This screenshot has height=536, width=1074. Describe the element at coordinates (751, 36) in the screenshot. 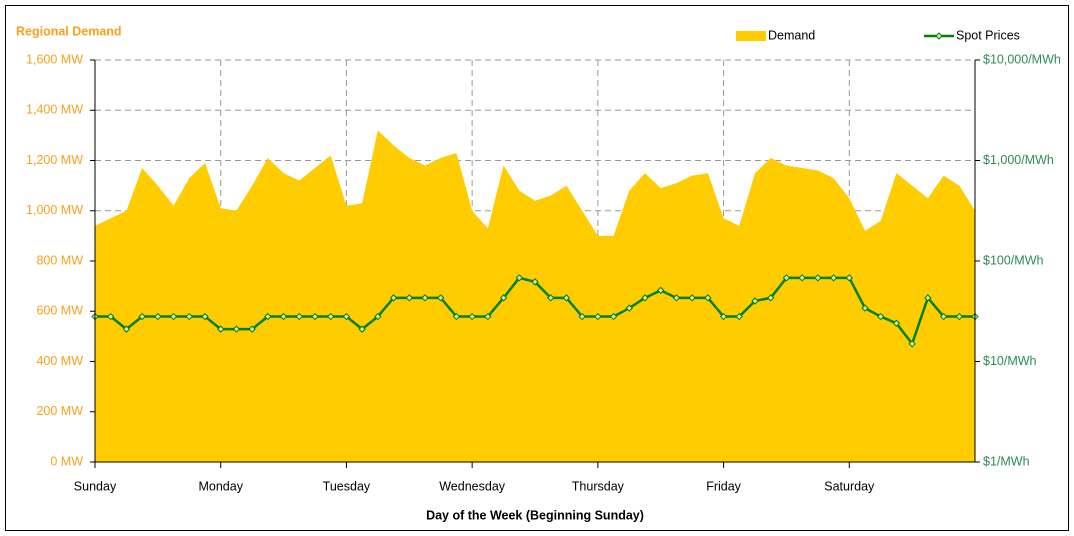

I see `legend-swatch` at that location.